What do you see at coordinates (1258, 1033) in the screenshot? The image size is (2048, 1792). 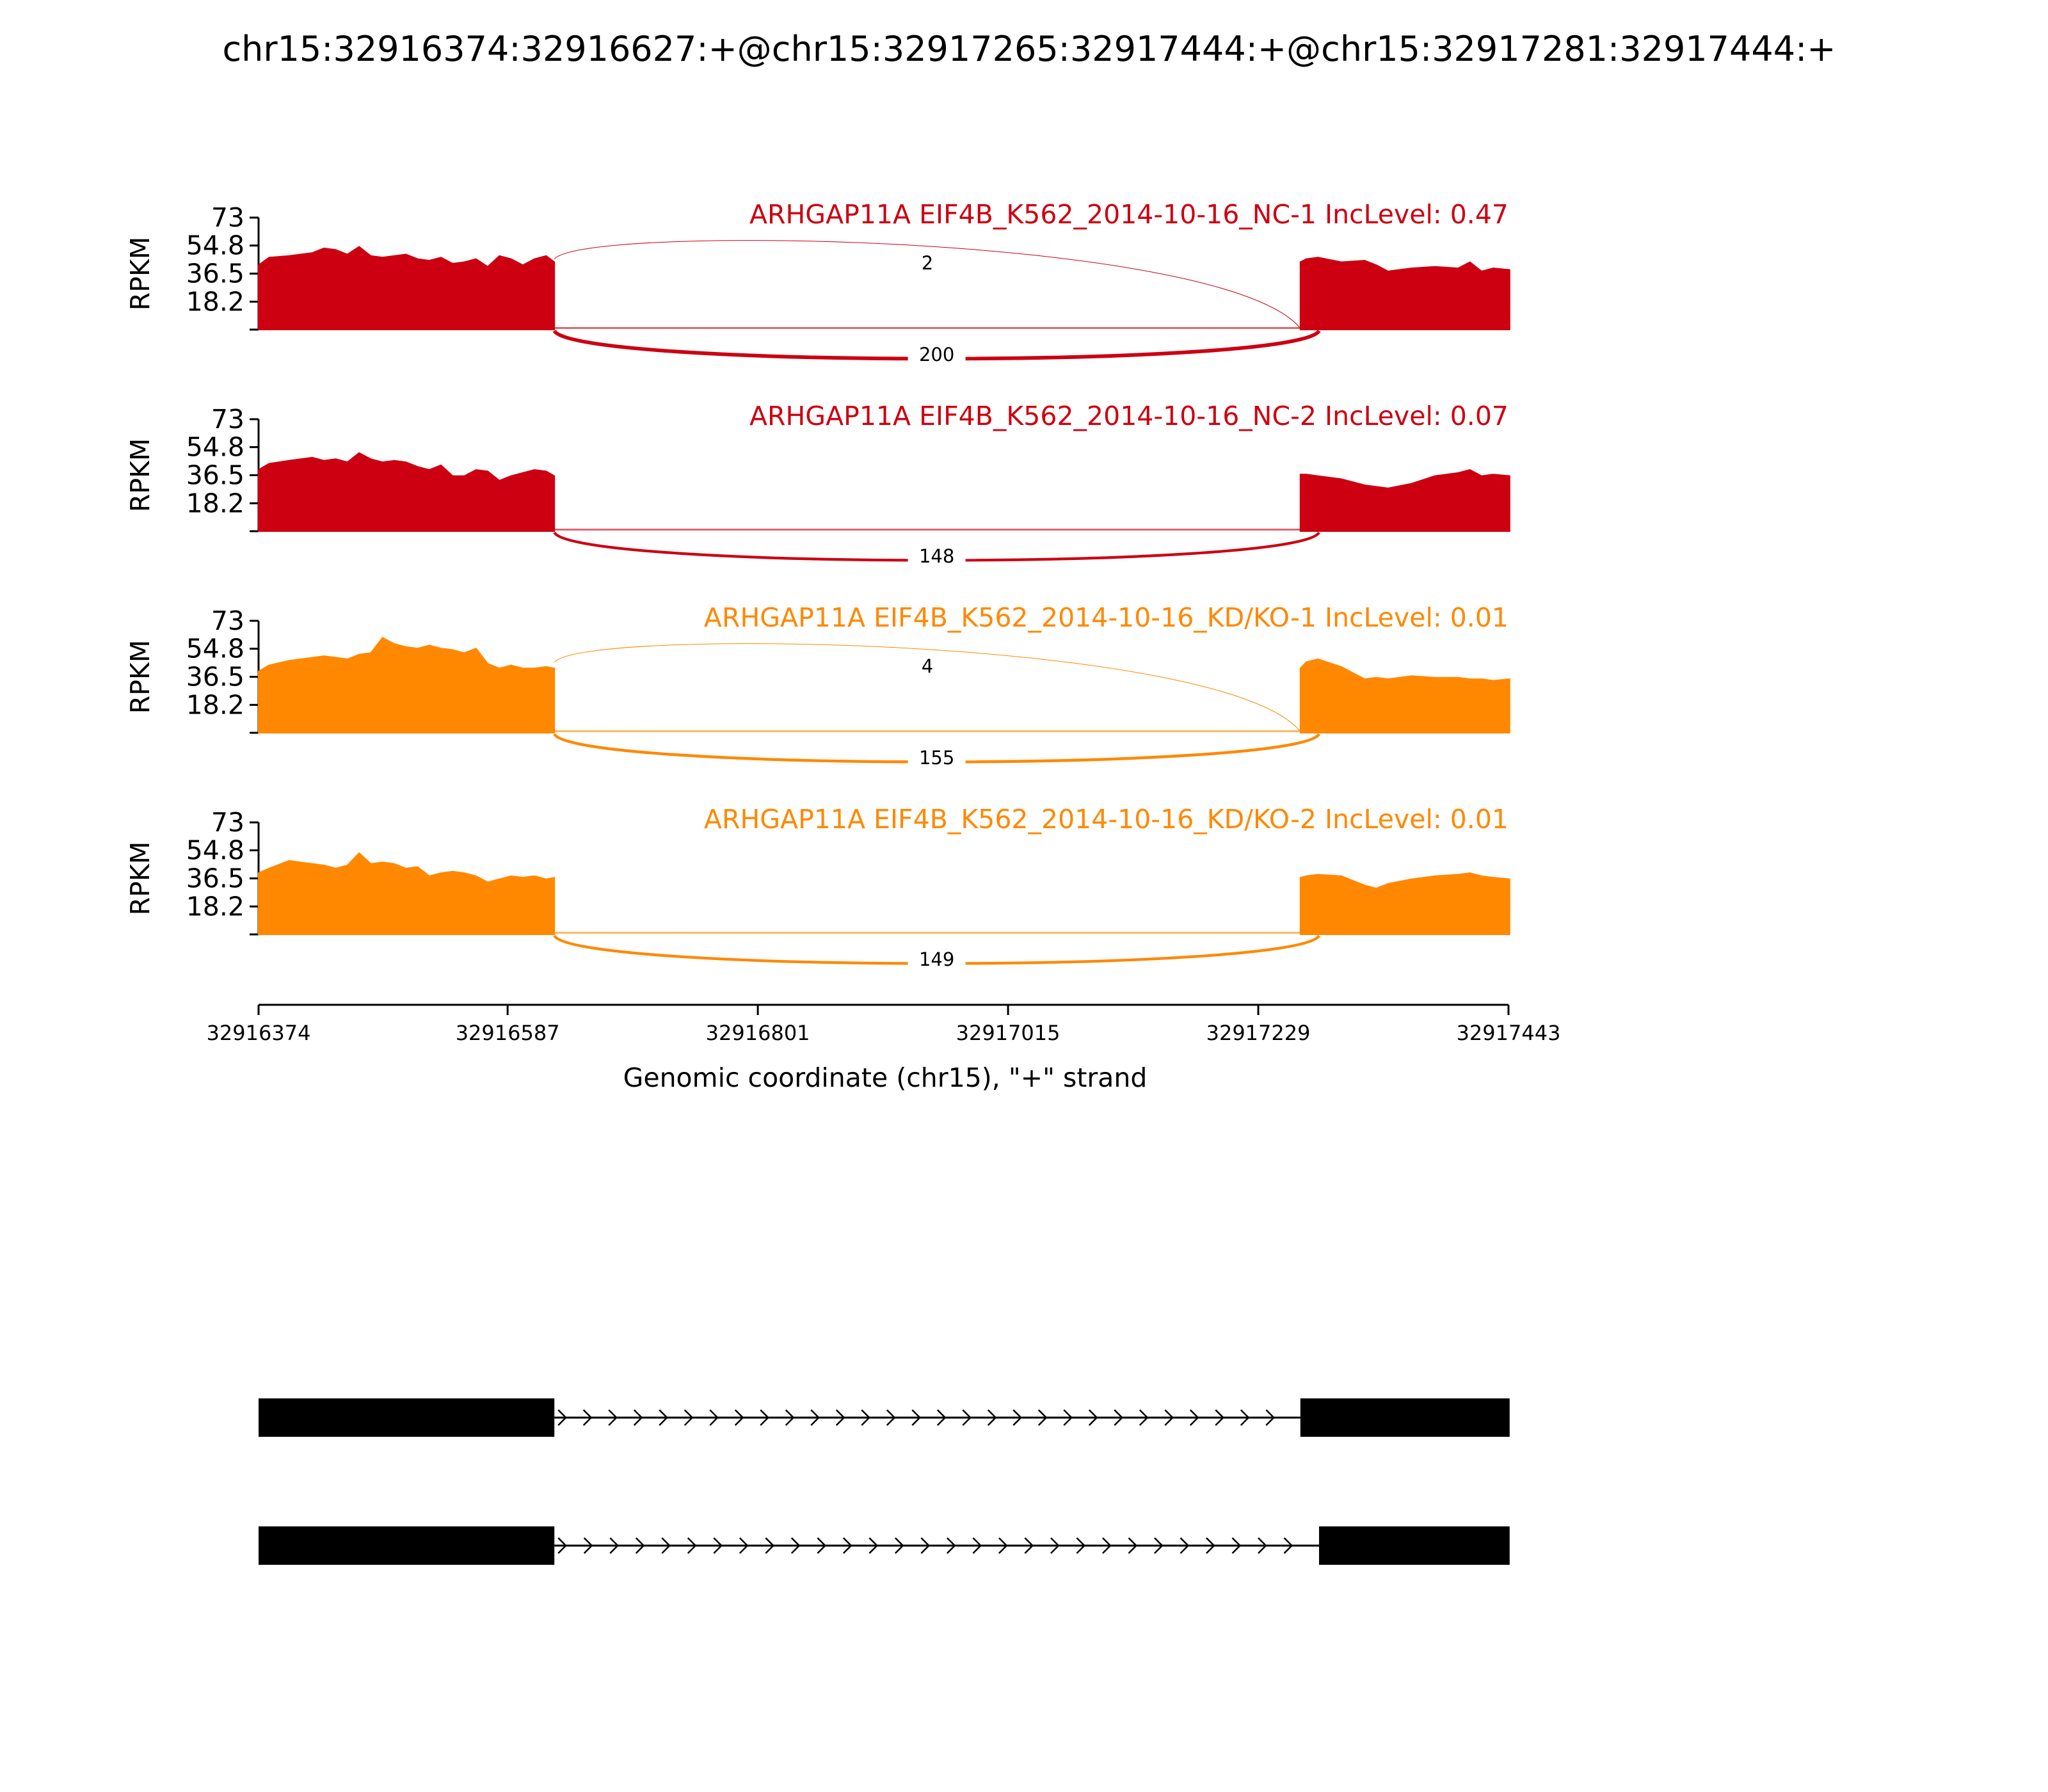 I see `x-tick-label: 32917229` at bounding box center [1258, 1033].